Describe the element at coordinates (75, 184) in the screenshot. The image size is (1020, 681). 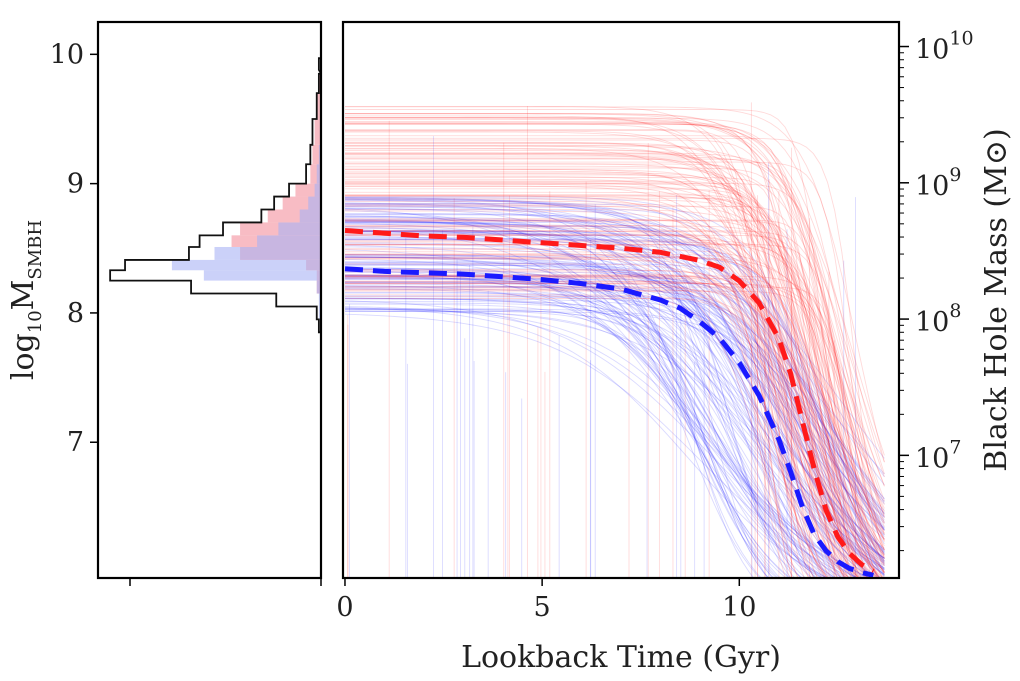
I see `histogram-y-tick-label: 9` at that location.